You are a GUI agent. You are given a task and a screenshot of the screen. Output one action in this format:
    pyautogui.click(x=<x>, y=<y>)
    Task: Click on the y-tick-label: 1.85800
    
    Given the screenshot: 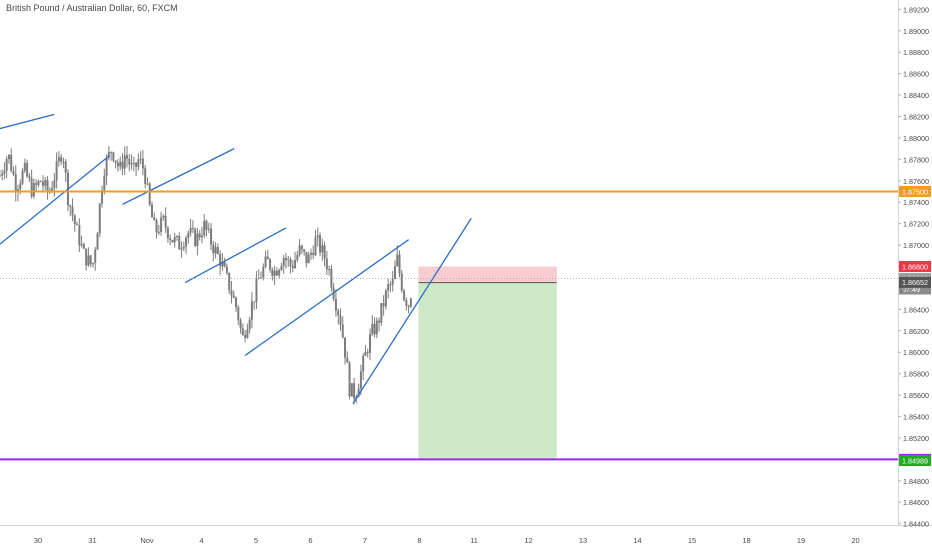 What is the action you would take?
    pyautogui.click(x=916, y=374)
    